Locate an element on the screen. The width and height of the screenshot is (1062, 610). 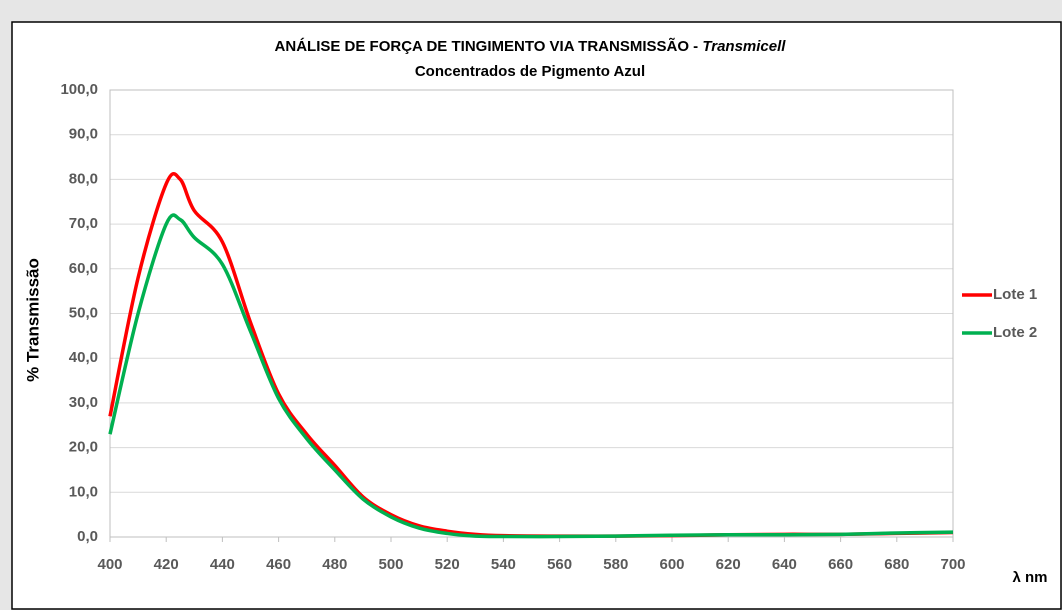
y-tick-label: 70,0 is located at coordinates (83, 223).